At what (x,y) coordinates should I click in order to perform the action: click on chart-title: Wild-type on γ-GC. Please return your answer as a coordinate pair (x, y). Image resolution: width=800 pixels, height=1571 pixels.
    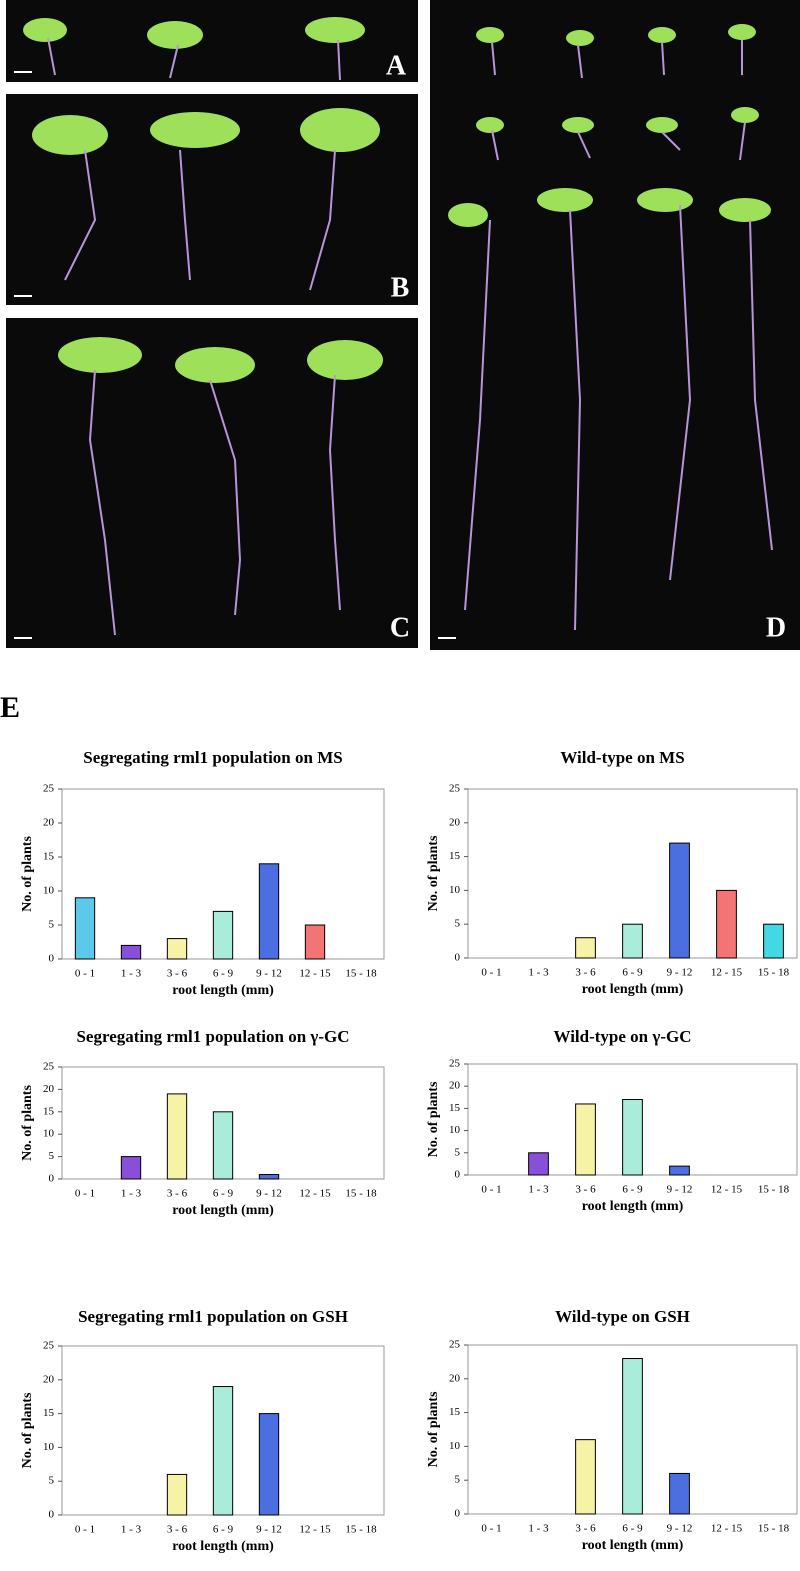
    Looking at the image, I should click on (623, 1036).